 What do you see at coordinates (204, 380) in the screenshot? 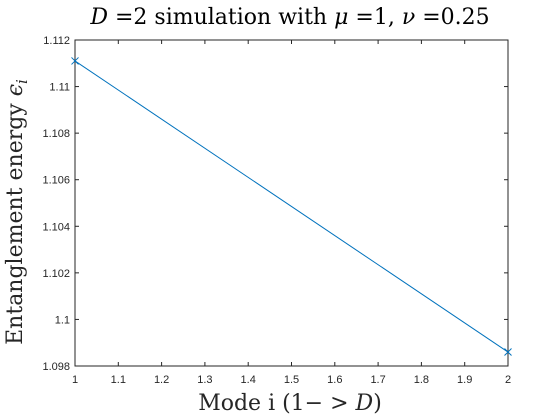
I see `x-tick-label: 1.3` at bounding box center [204, 380].